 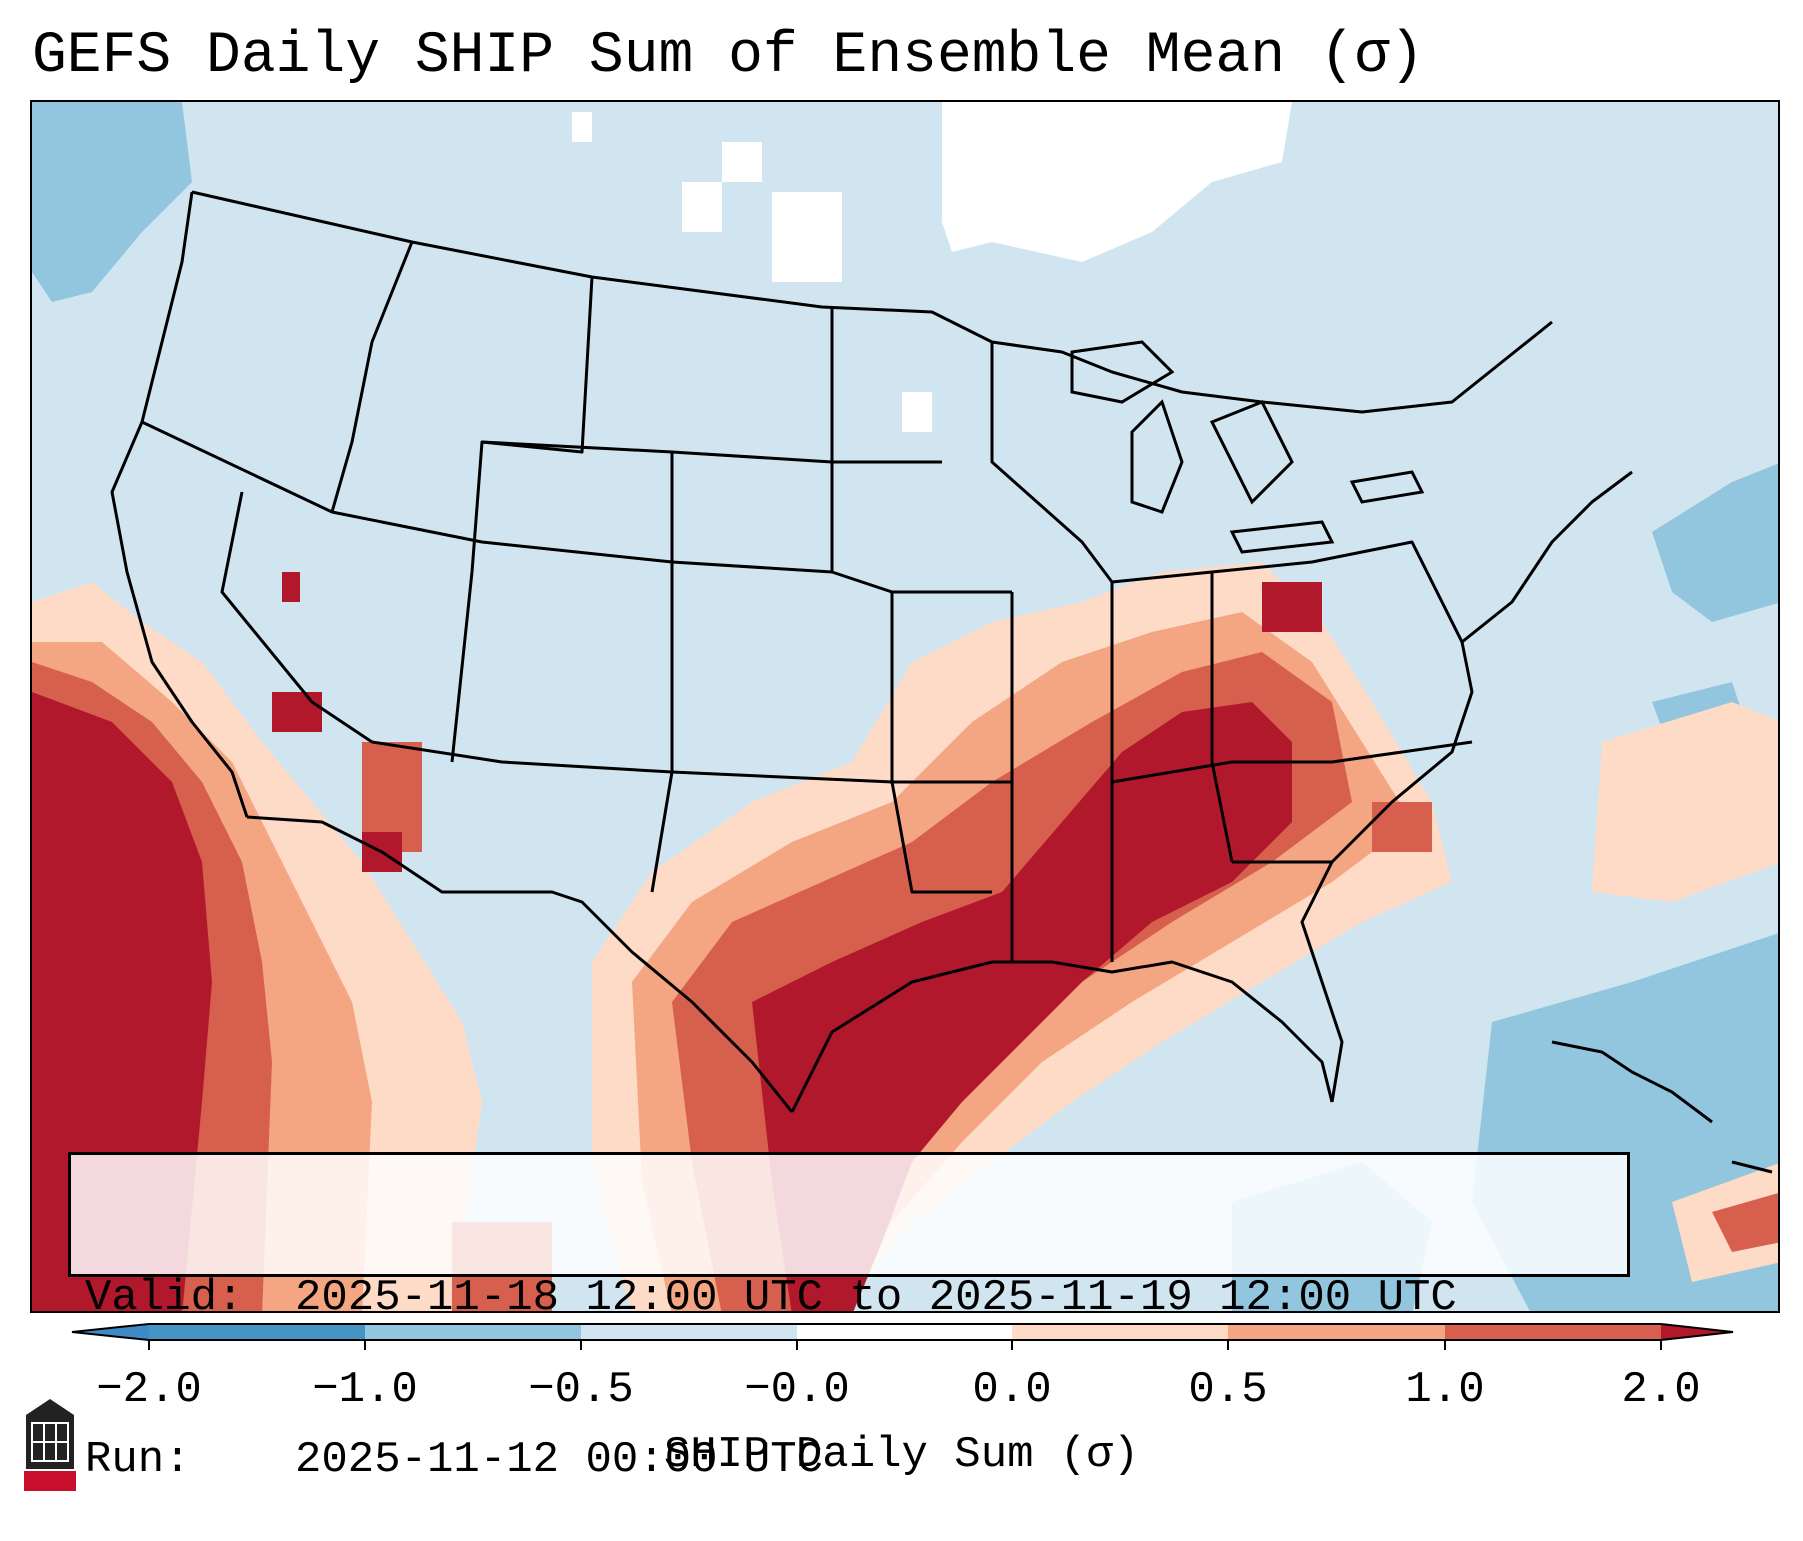 I want to click on colorbar-bin-over, so click(x=1697, y=1332).